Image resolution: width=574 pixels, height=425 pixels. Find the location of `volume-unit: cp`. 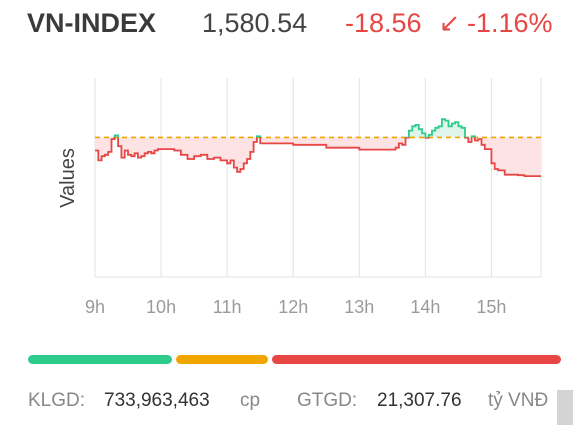

volume-unit: cp is located at coordinates (250, 400).